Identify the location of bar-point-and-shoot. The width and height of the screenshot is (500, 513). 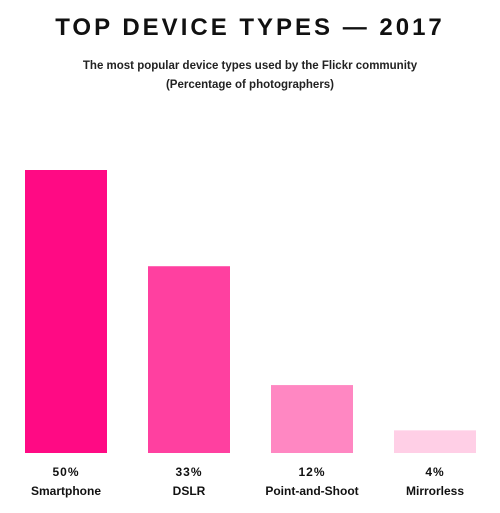
(312, 419).